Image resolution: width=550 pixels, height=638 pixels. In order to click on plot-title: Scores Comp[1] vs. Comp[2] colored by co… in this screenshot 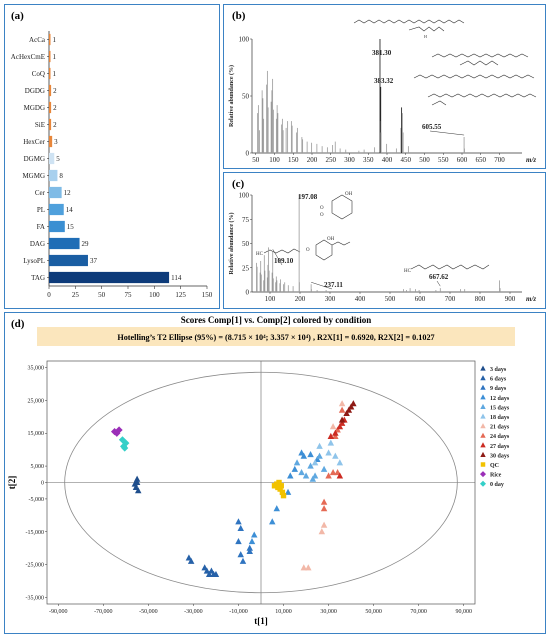, I will do `click(276, 320)`.